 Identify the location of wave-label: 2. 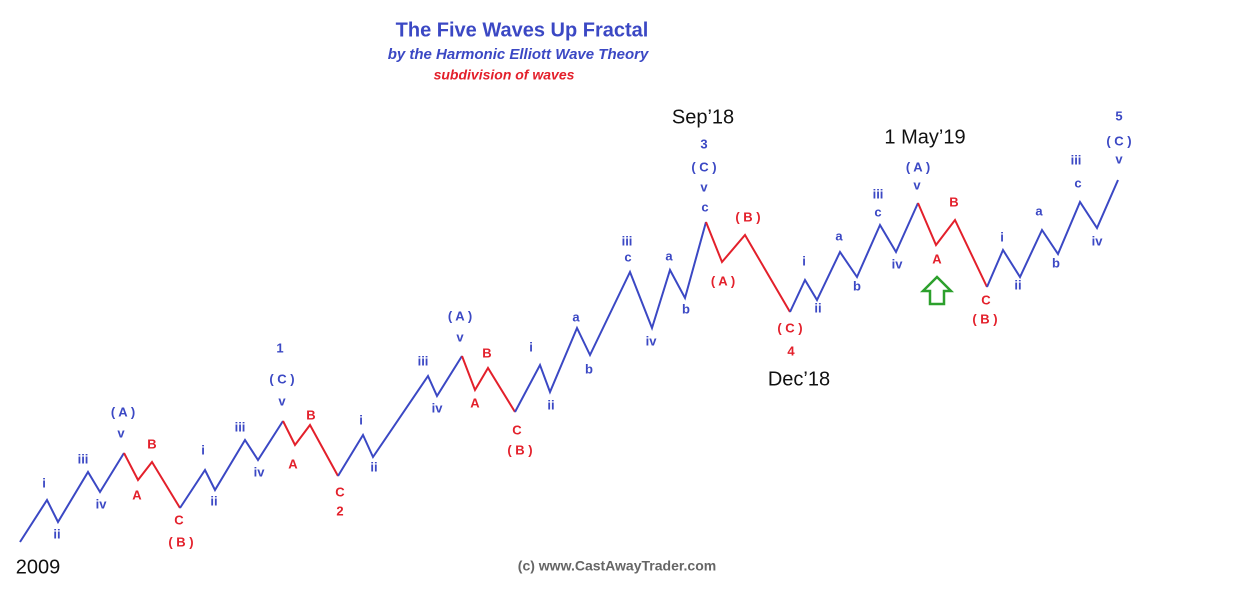
(339, 510).